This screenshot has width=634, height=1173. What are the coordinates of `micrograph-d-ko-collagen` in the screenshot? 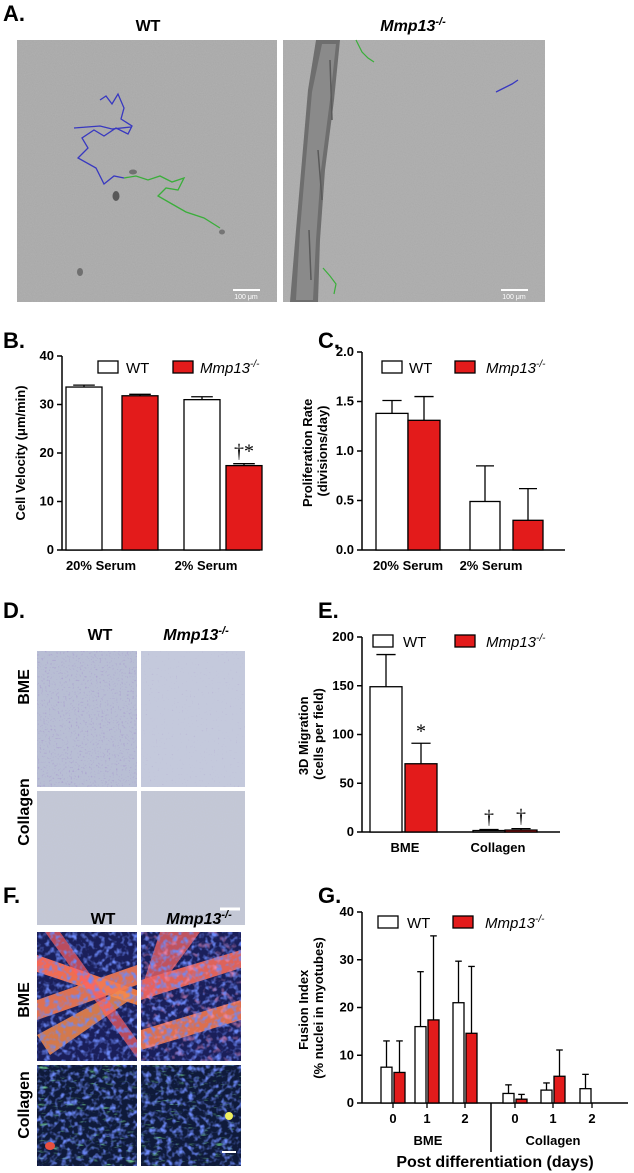 It's located at (193, 858).